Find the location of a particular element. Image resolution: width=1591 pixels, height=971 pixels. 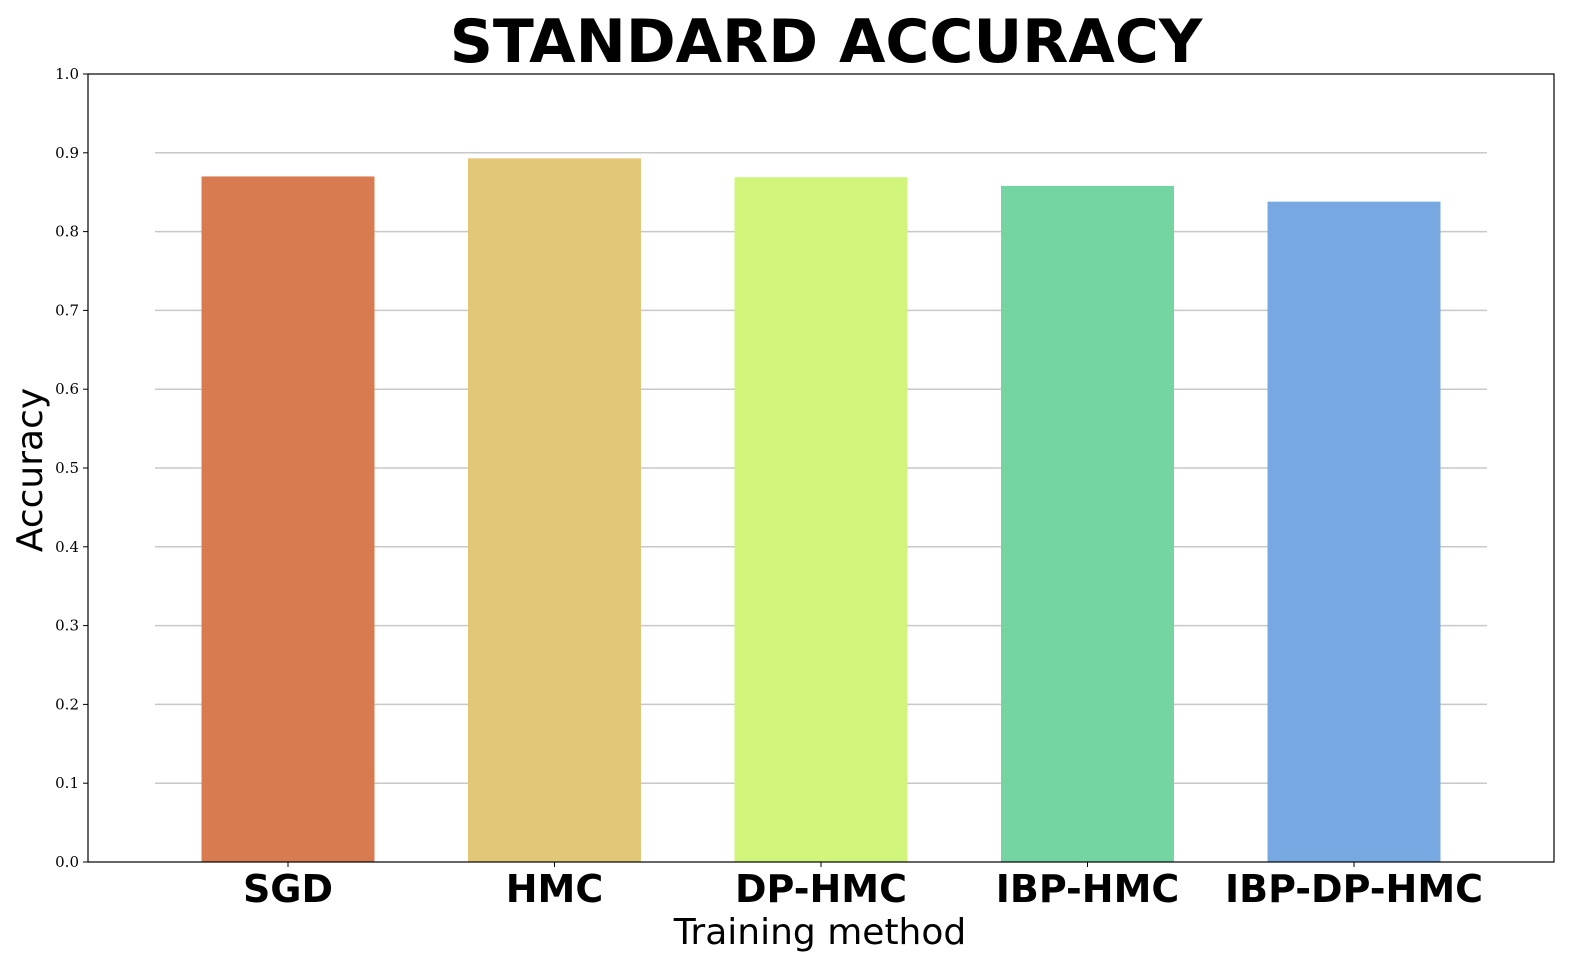

bar-sgd is located at coordinates (288, 519).